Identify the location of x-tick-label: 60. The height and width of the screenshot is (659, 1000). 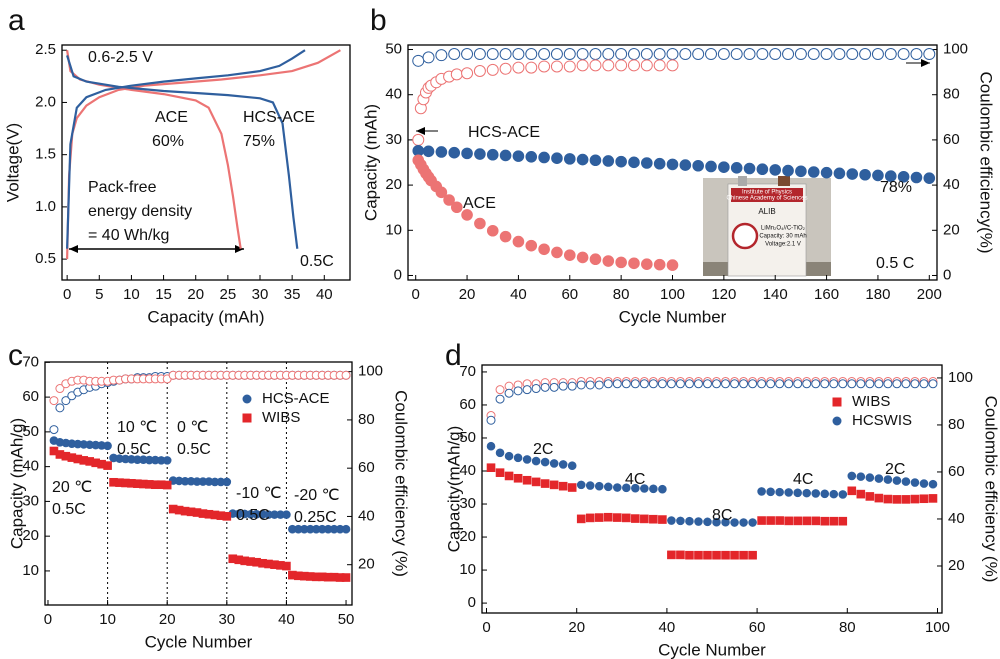
(569, 294).